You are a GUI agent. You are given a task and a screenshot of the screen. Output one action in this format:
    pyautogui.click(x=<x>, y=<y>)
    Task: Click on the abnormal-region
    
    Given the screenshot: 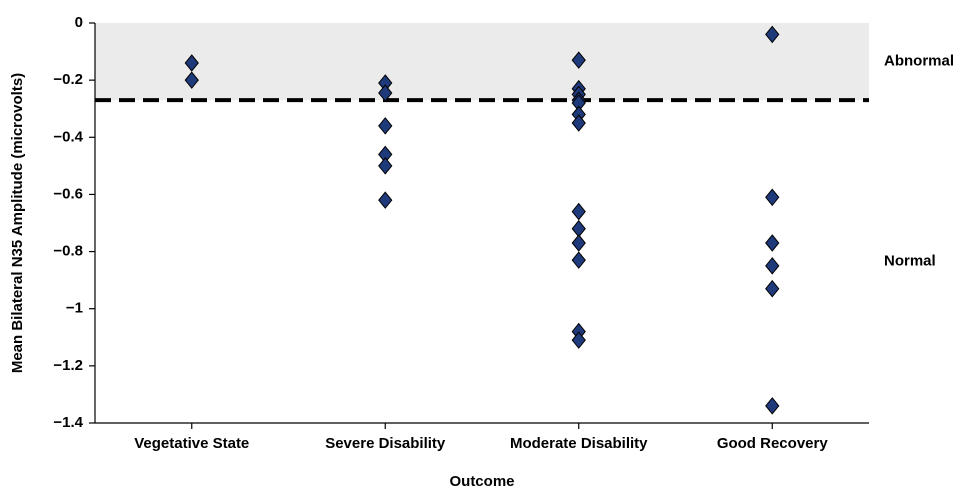 What is the action you would take?
    pyautogui.click(x=482, y=62)
    